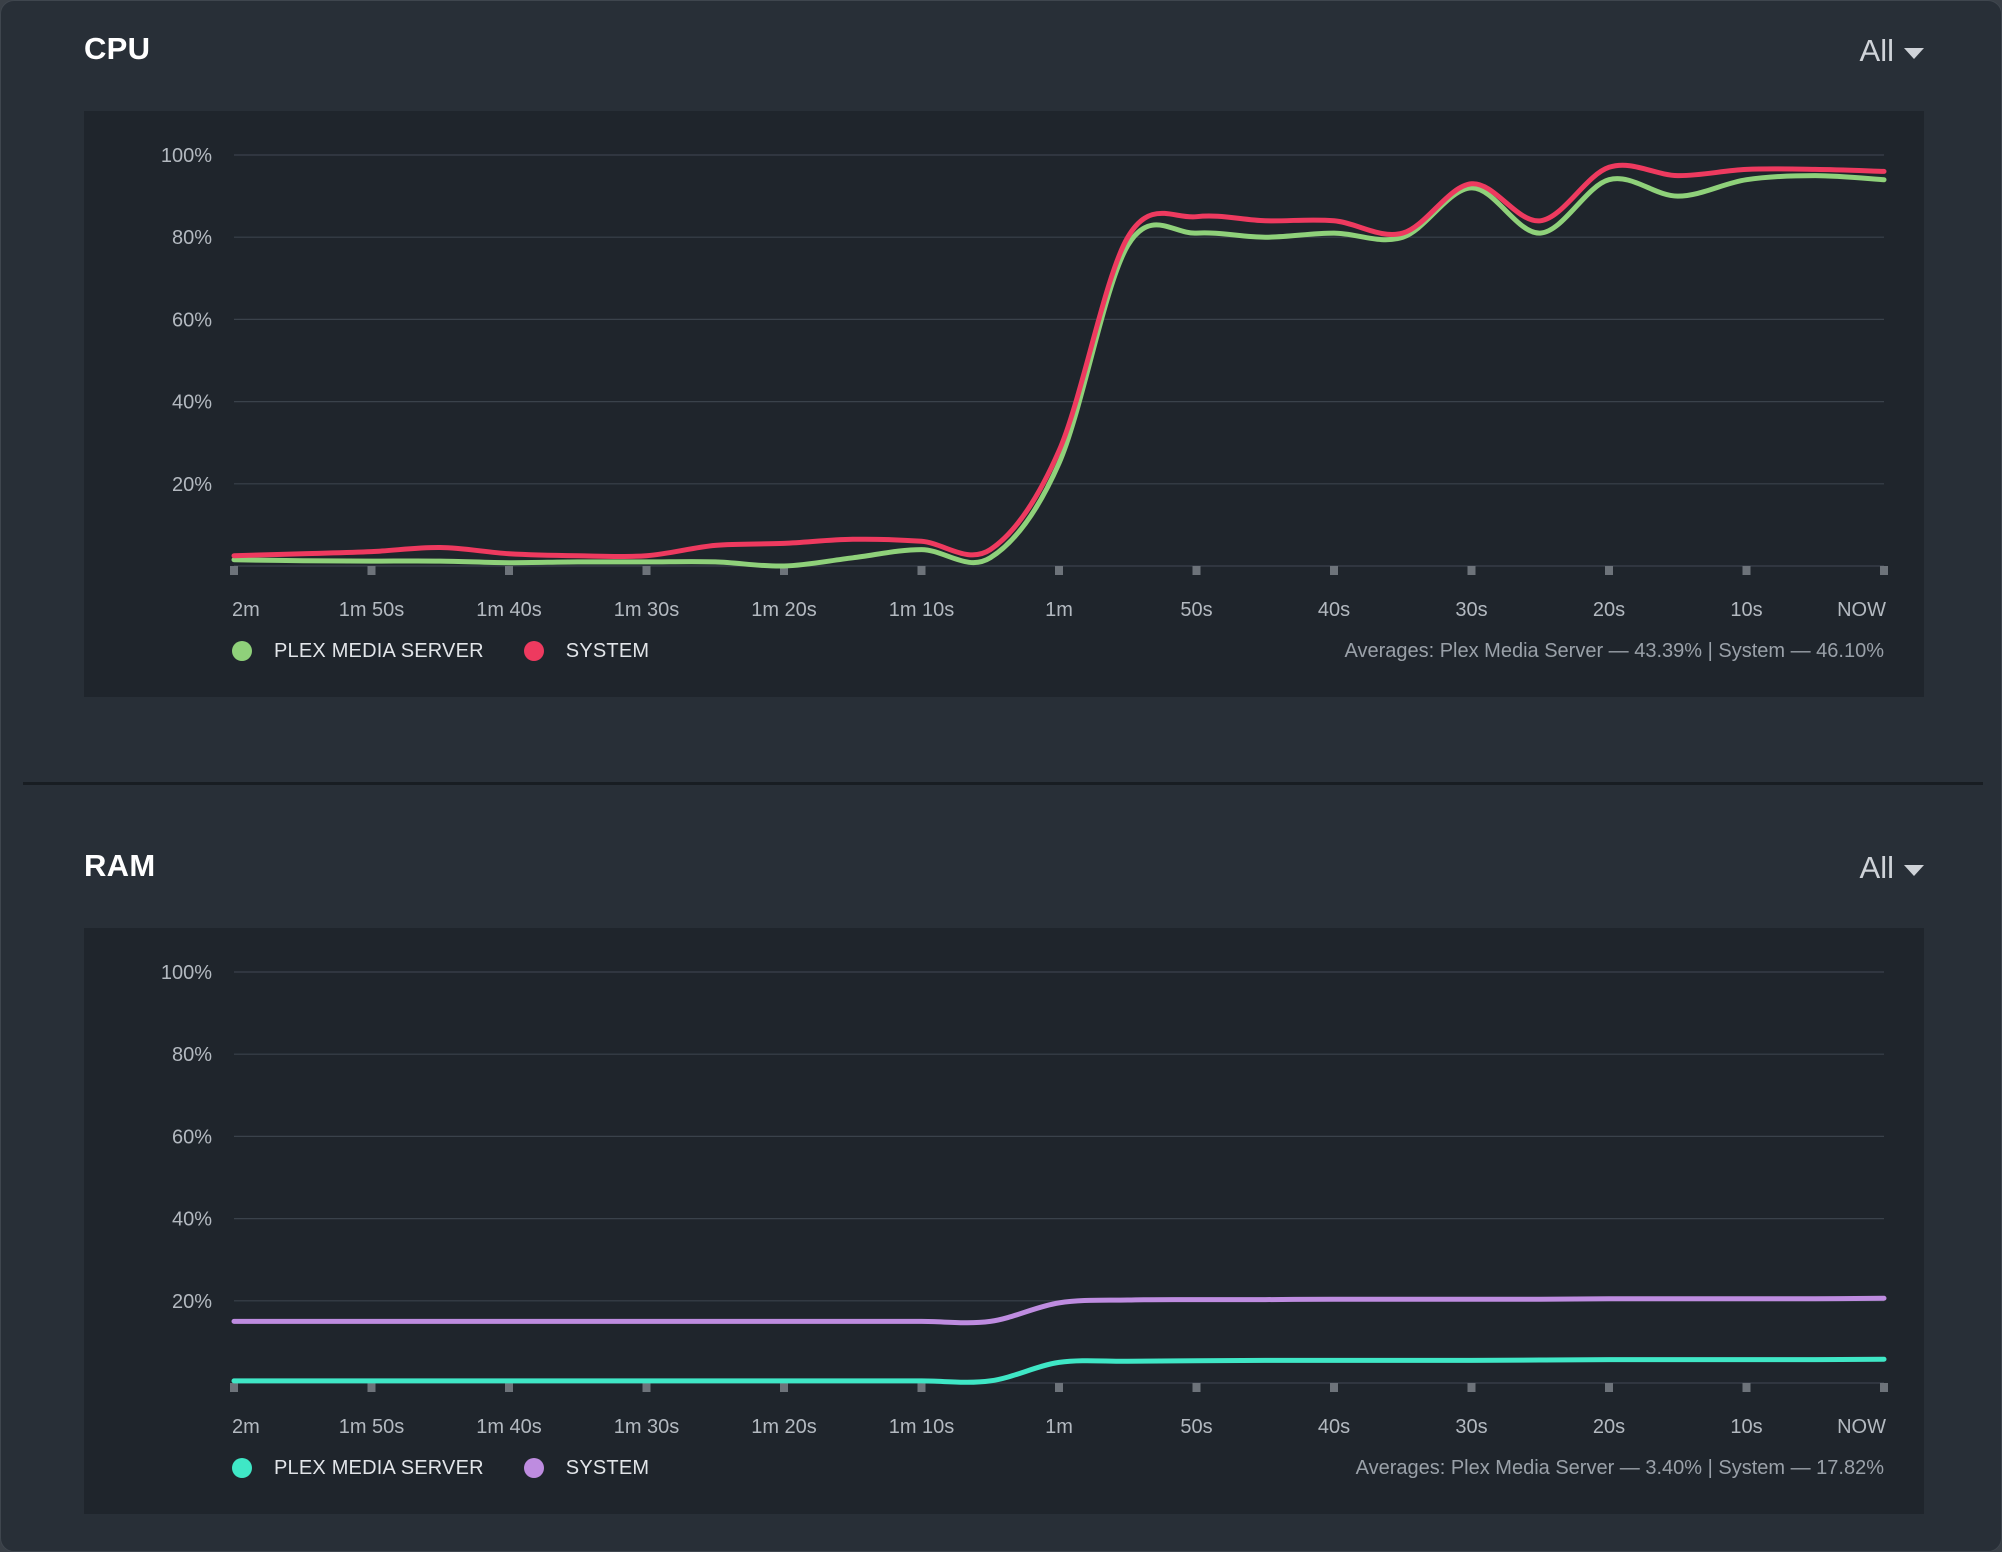 The height and width of the screenshot is (1552, 2002). What do you see at coordinates (120, 865) in the screenshot?
I see `panel-title: RAM` at bounding box center [120, 865].